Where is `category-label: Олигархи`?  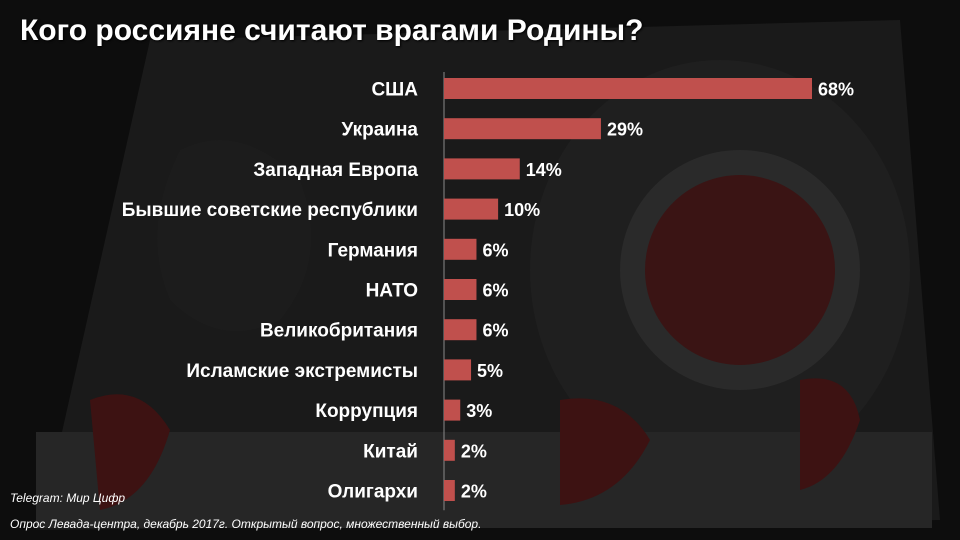
category-label: Олигархи is located at coordinates (373, 492).